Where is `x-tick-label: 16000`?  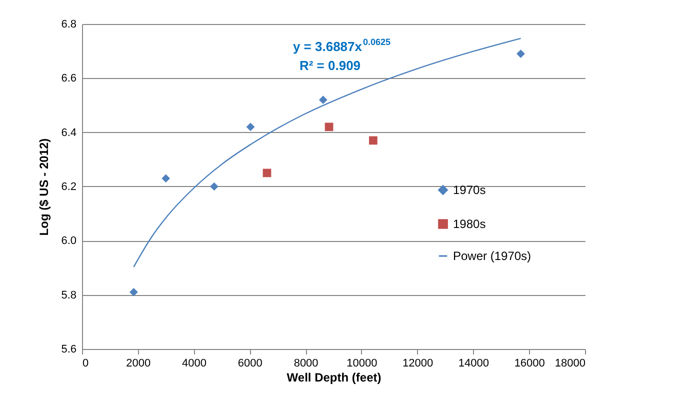 x-tick-label: 16000 is located at coordinates (529, 364).